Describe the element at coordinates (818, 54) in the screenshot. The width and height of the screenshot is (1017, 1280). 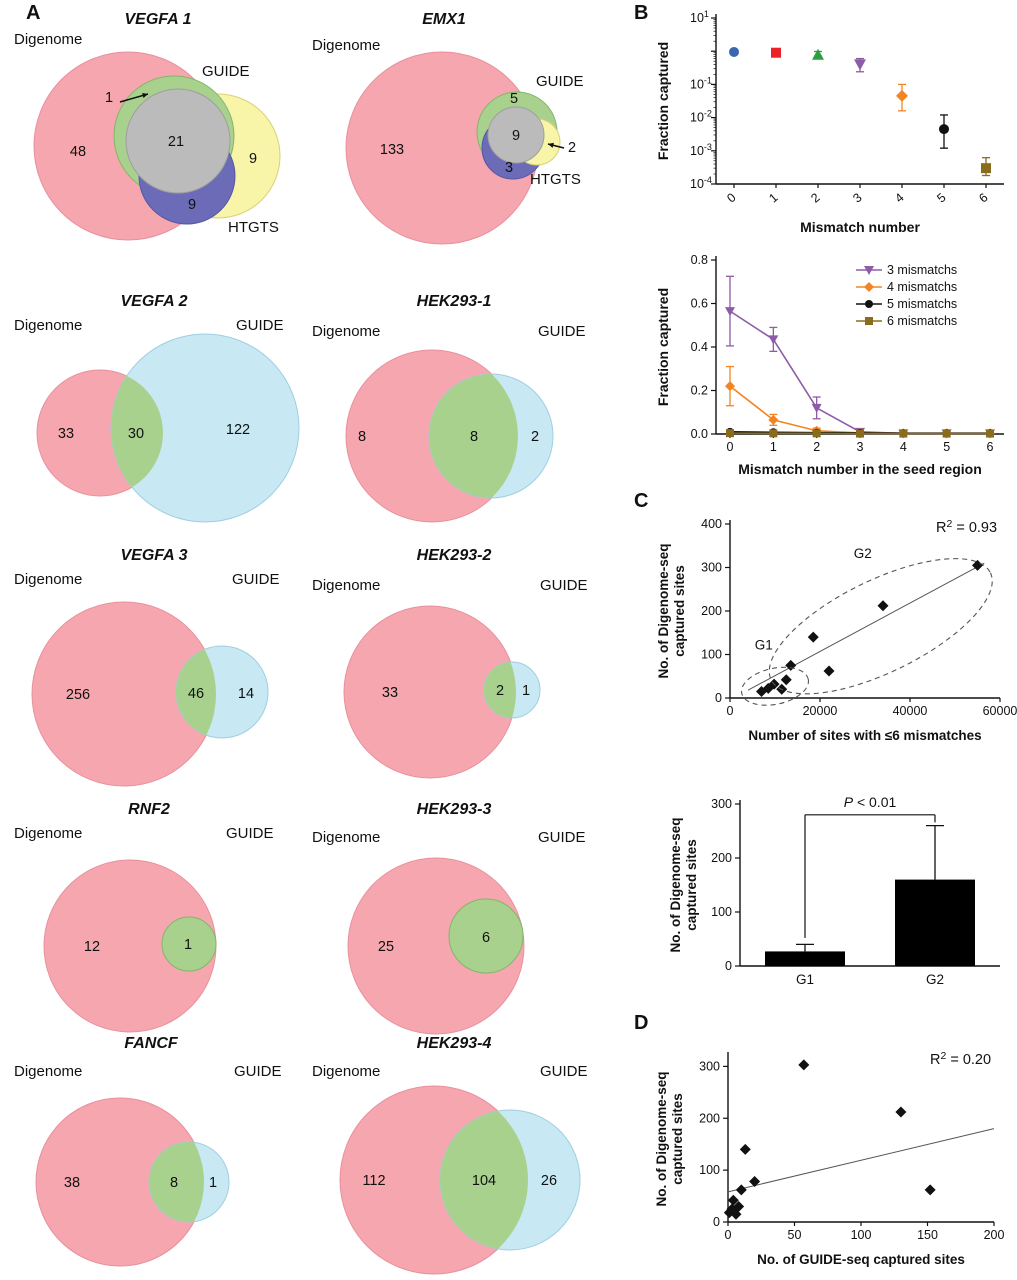
I see `data-point-tri-up` at that location.